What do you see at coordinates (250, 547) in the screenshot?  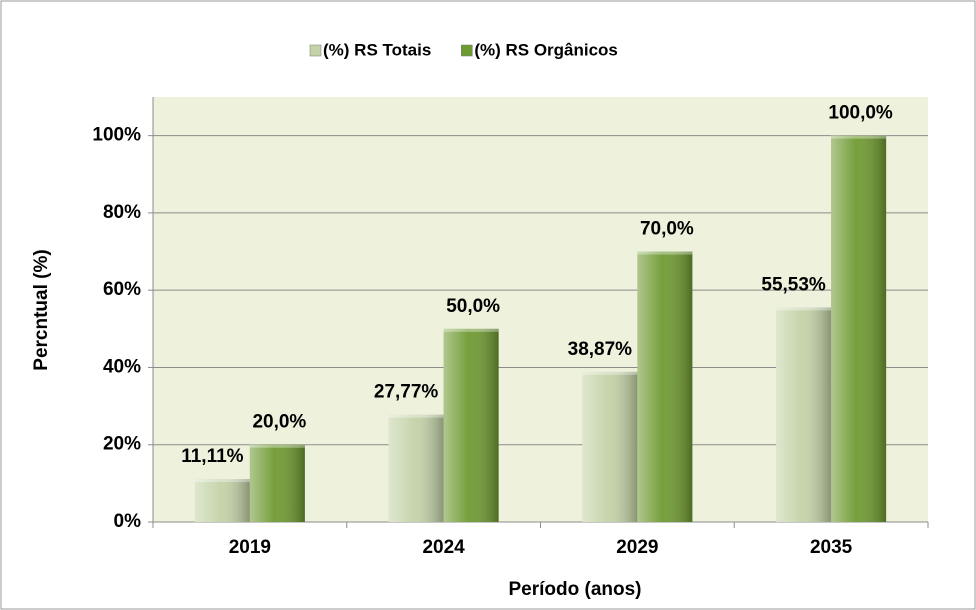 I see `x-tick-label: 2019` at bounding box center [250, 547].